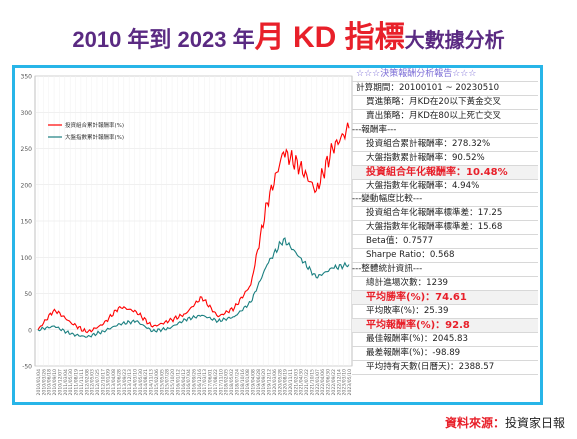 The height and width of the screenshot is (439, 577). Describe the element at coordinates (152, 382) in the screenshot. I see `x-tick-label: 2014/11/13` at that location.